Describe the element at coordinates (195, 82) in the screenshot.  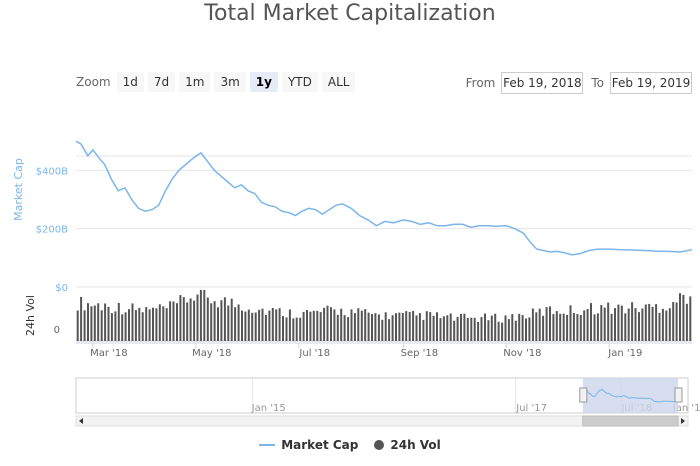
I see `zoom-1m-button: 1m` at that location.